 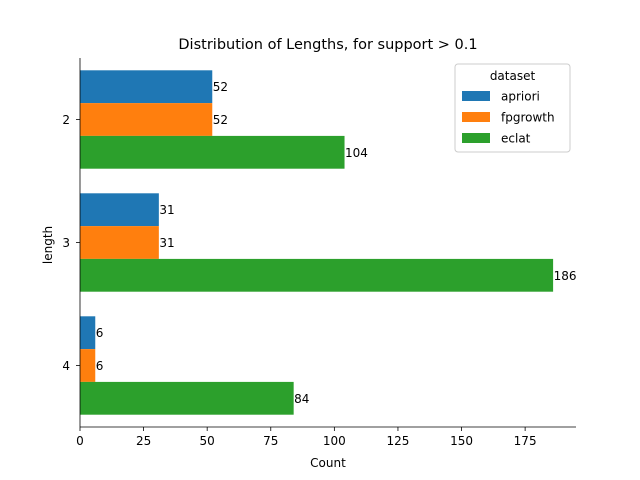 What do you see at coordinates (476, 117) in the screenshot?
I see `legend-swatch-fpgrowth` at bounding box center [476, 117].